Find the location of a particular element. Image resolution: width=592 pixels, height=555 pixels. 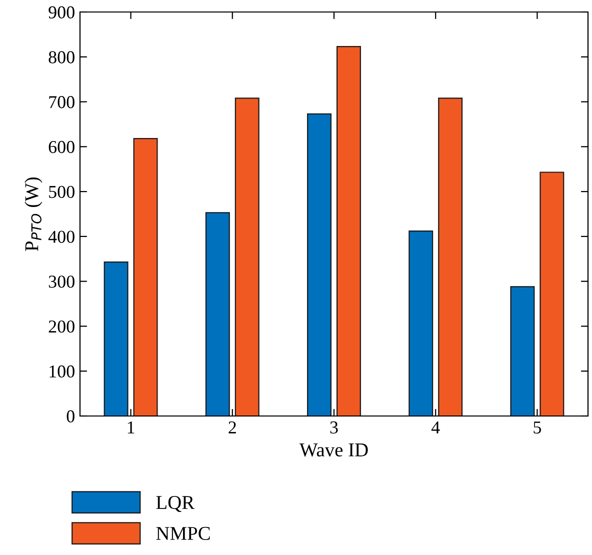

x-tick-label: 1 is located at coordinates (131, 427).